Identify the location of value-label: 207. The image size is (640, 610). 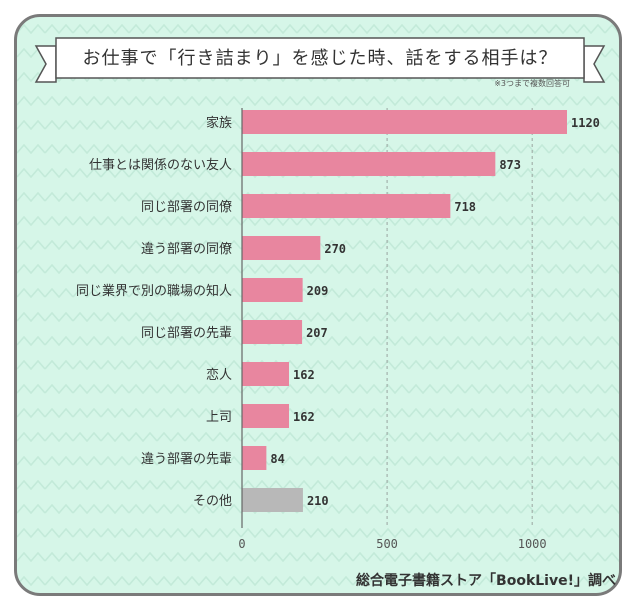
(317, 333).